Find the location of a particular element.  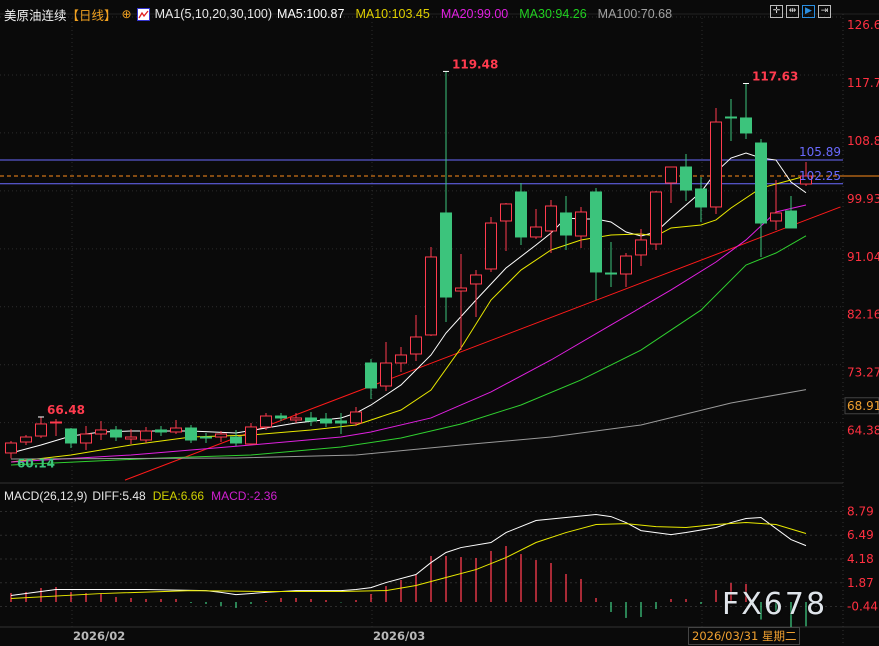

high-price-label: 66.48 is located at coordinates (66, 410).